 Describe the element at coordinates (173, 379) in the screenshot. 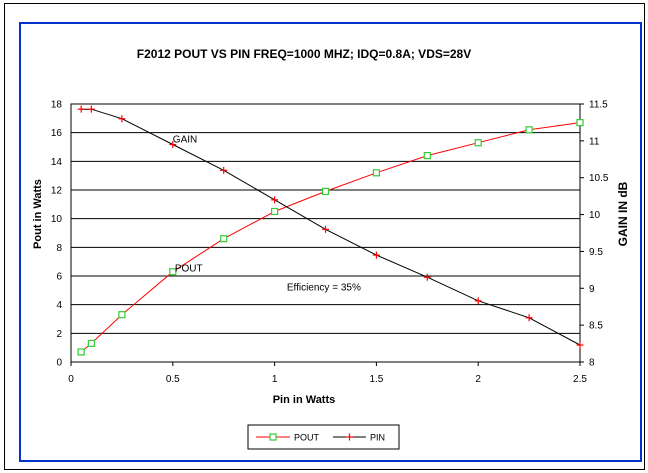

I see `x-tick-label: 0.5` at that location.